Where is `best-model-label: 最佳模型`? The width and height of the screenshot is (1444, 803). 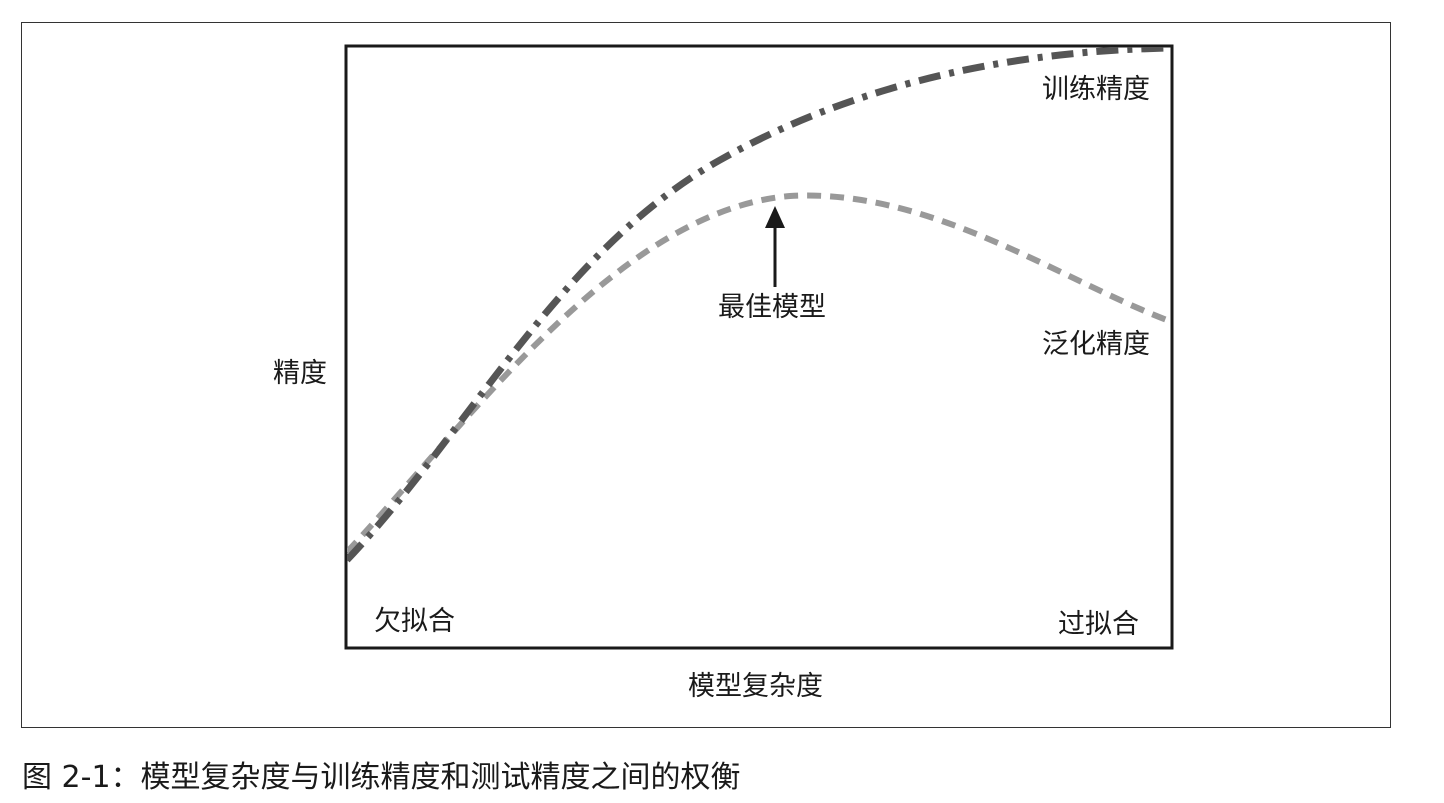
best-model-label: 最佳模型 is located at coordinates (772, 307).